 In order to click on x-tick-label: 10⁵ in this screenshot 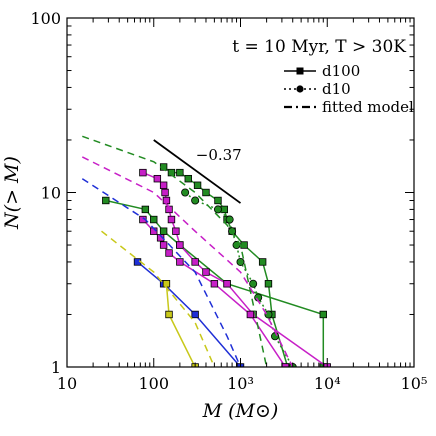, I will do `click(414, 383)`.